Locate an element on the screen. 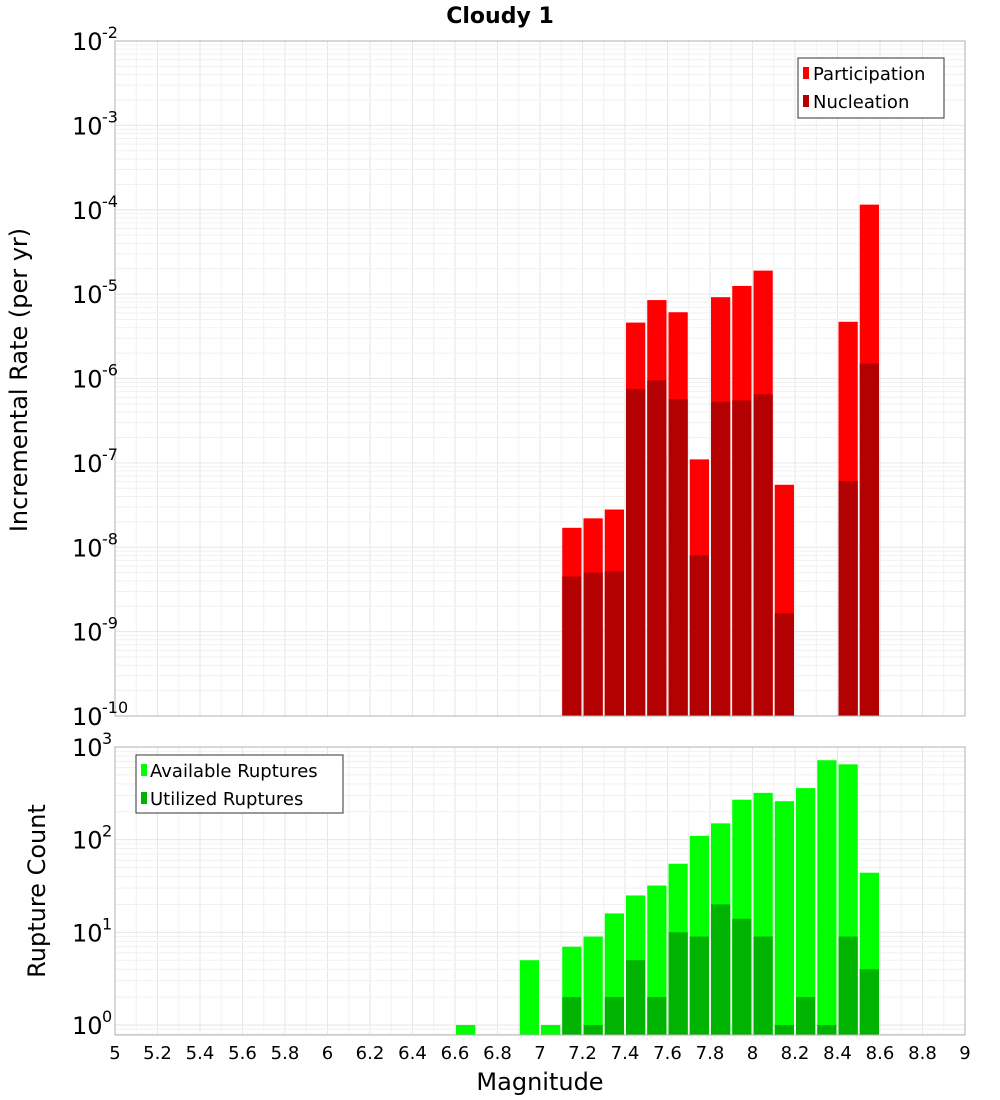  legend-label-utilized: Utilized Ruptures is located at coordinates (226, 799).